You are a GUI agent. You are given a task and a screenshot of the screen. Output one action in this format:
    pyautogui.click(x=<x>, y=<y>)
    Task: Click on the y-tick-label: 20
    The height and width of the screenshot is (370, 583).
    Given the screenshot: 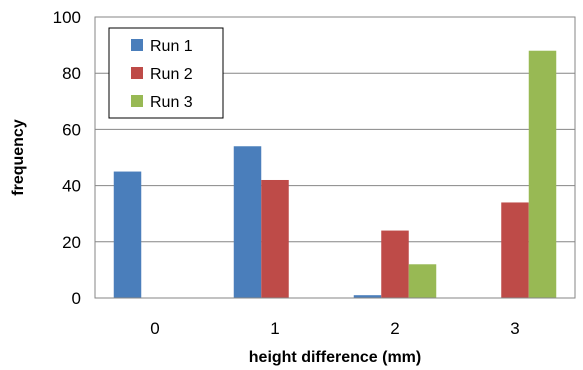 What is the action you would take?
    pyautogui.click(x=71, y=242)
    